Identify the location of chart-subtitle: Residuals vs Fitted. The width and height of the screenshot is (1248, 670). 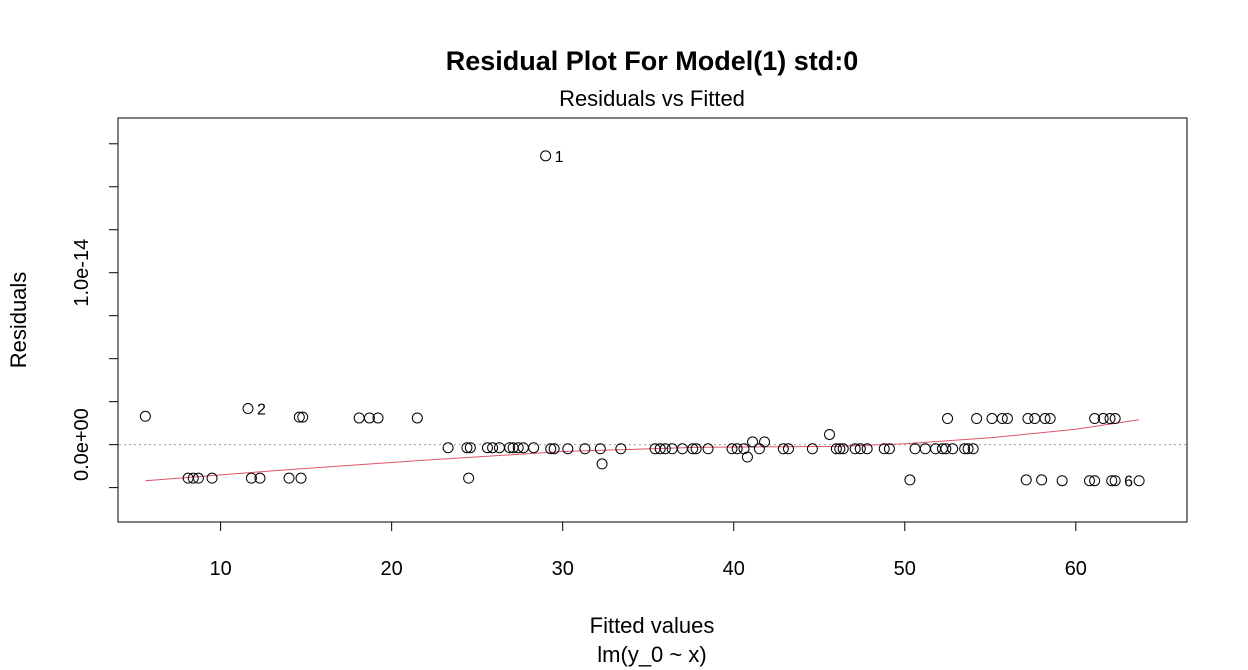
(652, 98).